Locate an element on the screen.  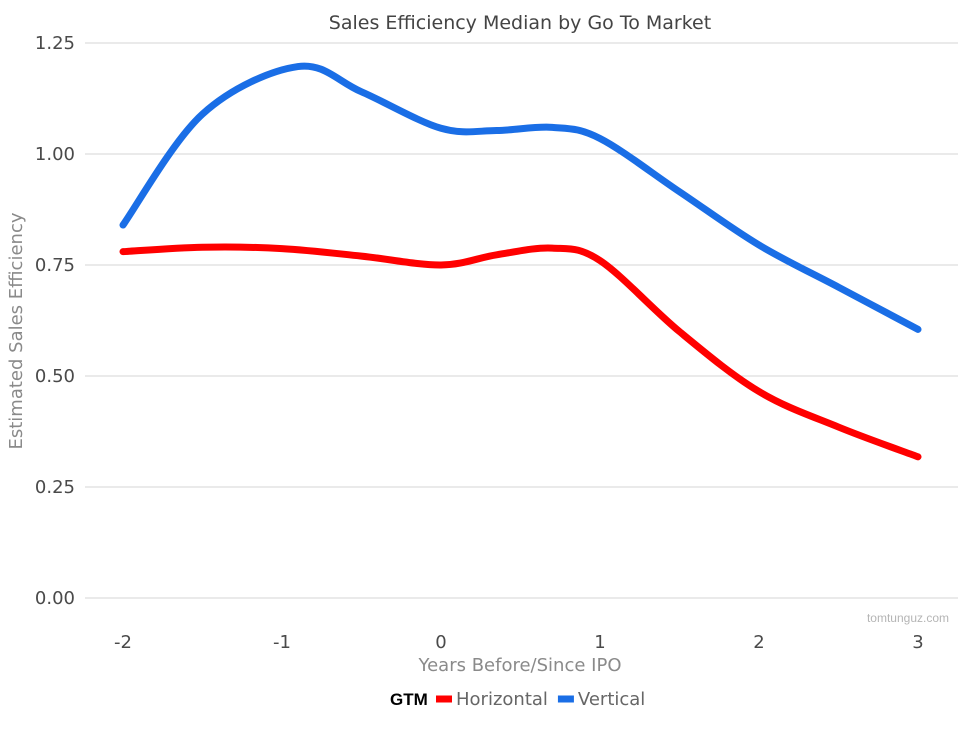
chart-title: Sales Efficiency Median by Go To Market is located at coordinates (520, 23).